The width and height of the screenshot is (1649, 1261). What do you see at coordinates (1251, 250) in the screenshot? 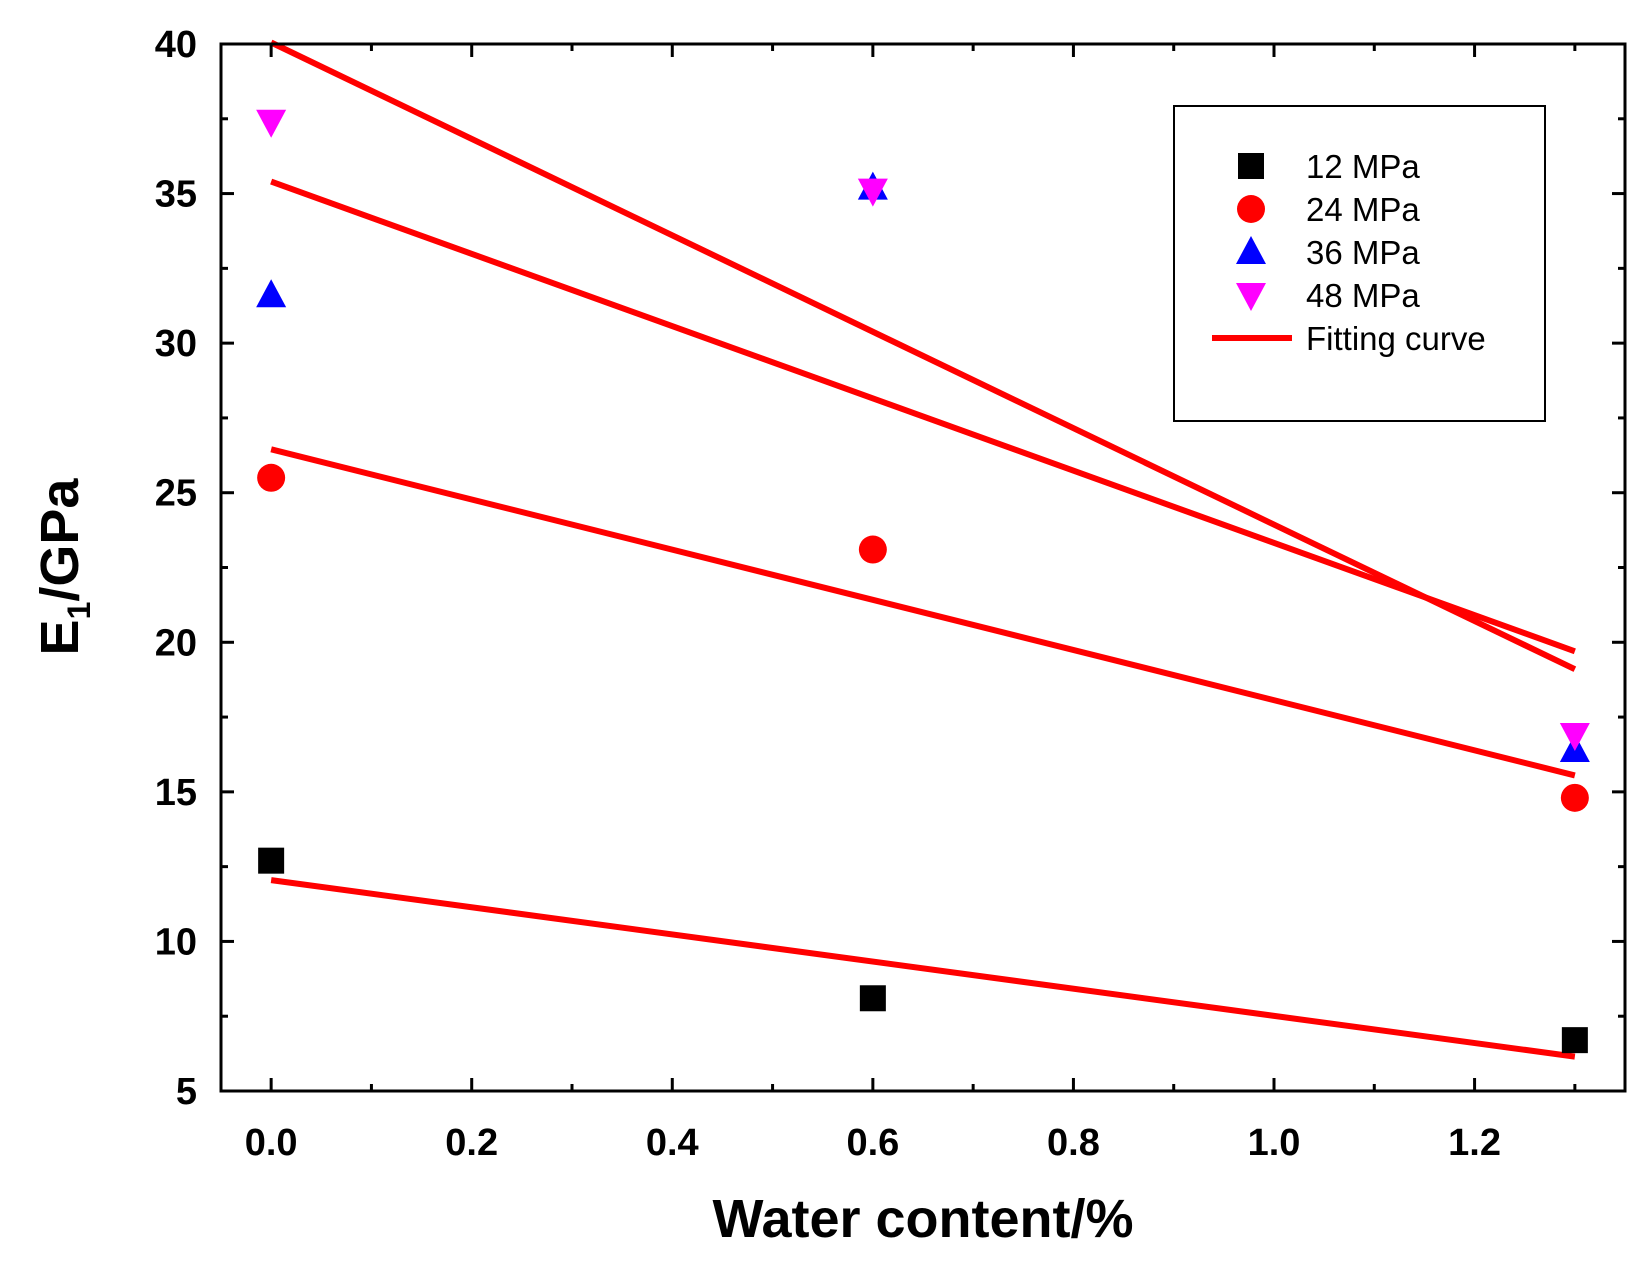
I see `legend-marker-36-mpa` at bounding box center [1251, 250].